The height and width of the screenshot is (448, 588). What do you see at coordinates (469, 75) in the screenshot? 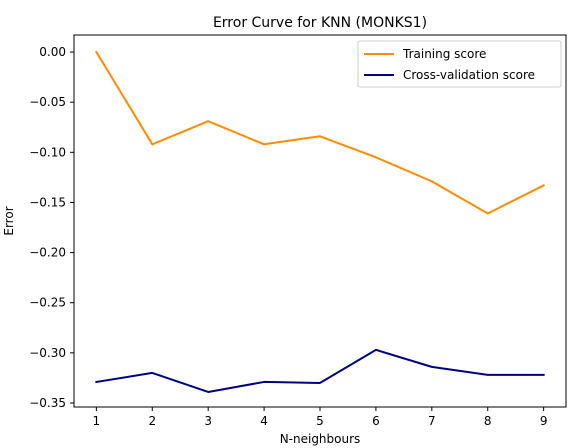
I see `legend-label-cross-validation: Cross-validation score` at bounding box center [469, 75].